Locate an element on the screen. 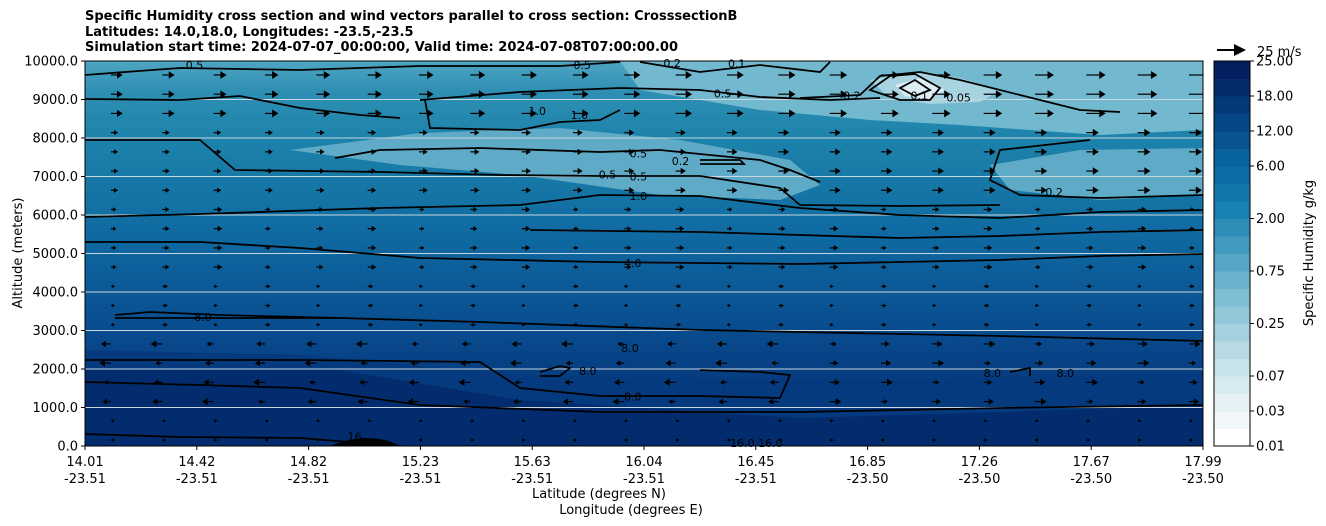 This screenshot has height=526, width=1326. x-tick-label-lat: 17.26 is located at coordinates (979, 462).